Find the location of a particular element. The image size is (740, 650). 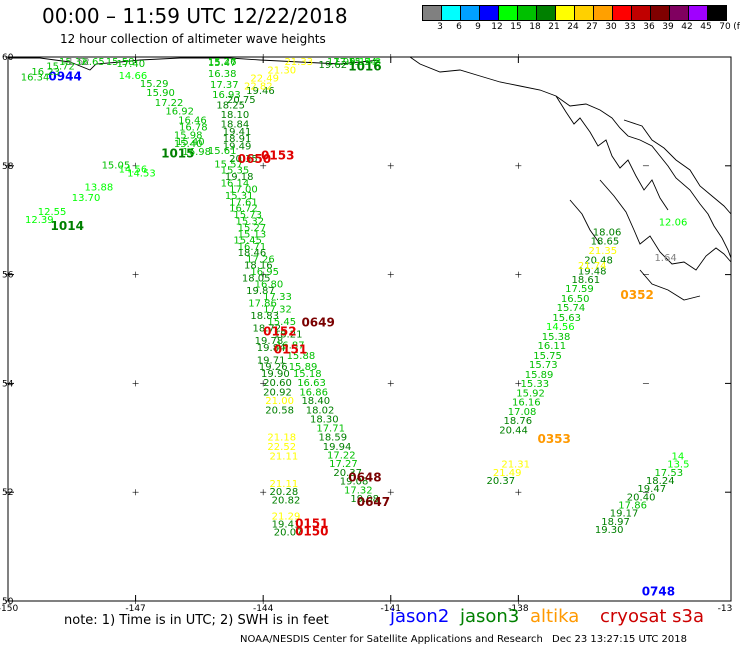

color-scale-tick: 3 is located at coordinates (440, 27).